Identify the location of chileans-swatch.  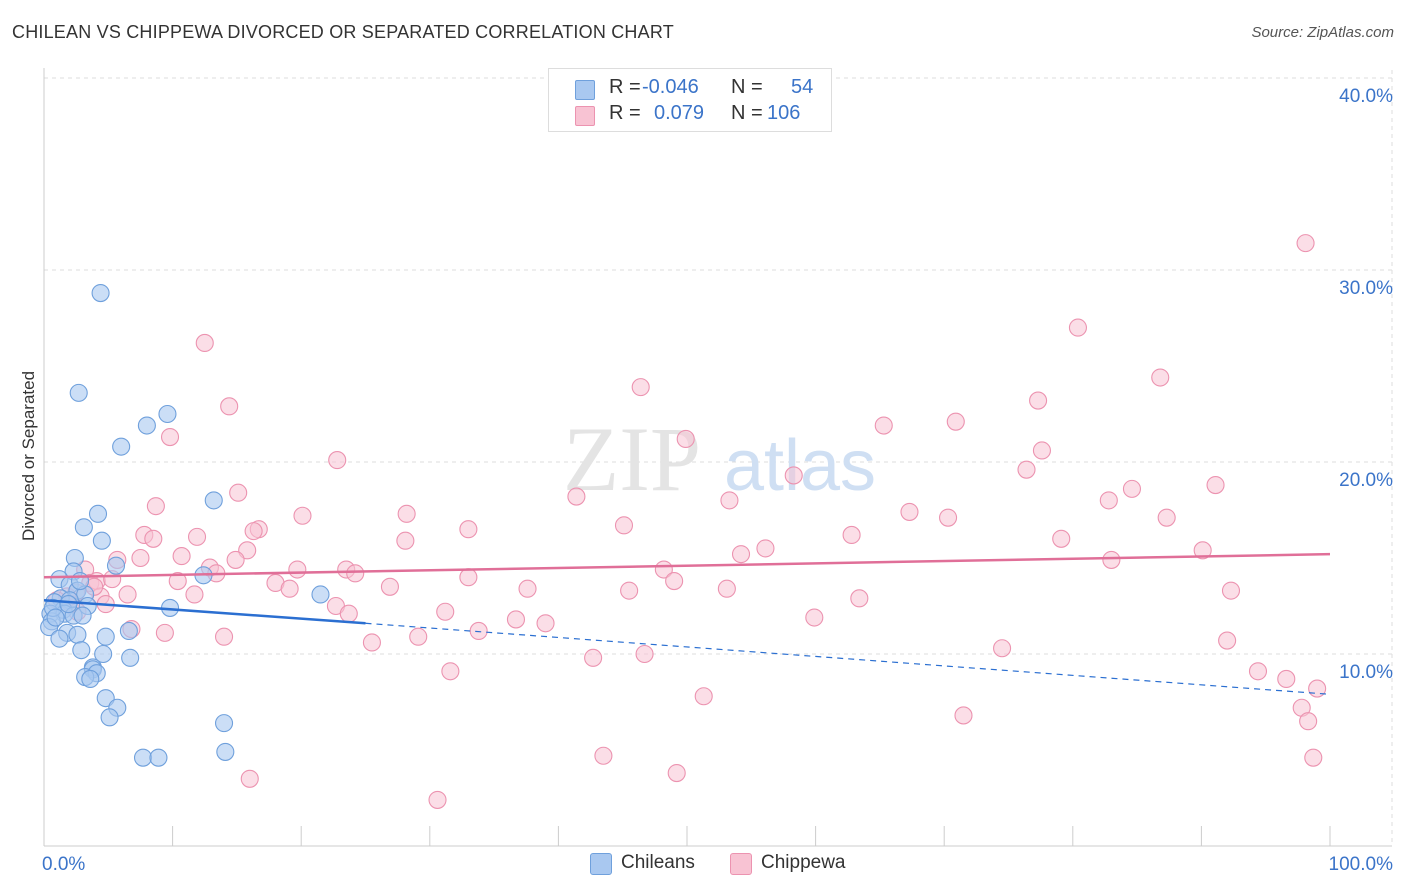
(585, 90).